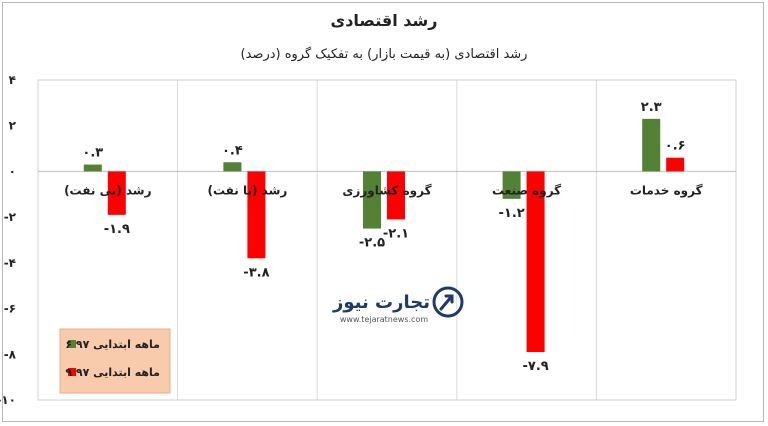 This screenshot has height=426, width=768. What do you see at coordinates (511, 213) in the screenshot?
I see `data-label: -۱.۲` at bounding box center [511, 213].